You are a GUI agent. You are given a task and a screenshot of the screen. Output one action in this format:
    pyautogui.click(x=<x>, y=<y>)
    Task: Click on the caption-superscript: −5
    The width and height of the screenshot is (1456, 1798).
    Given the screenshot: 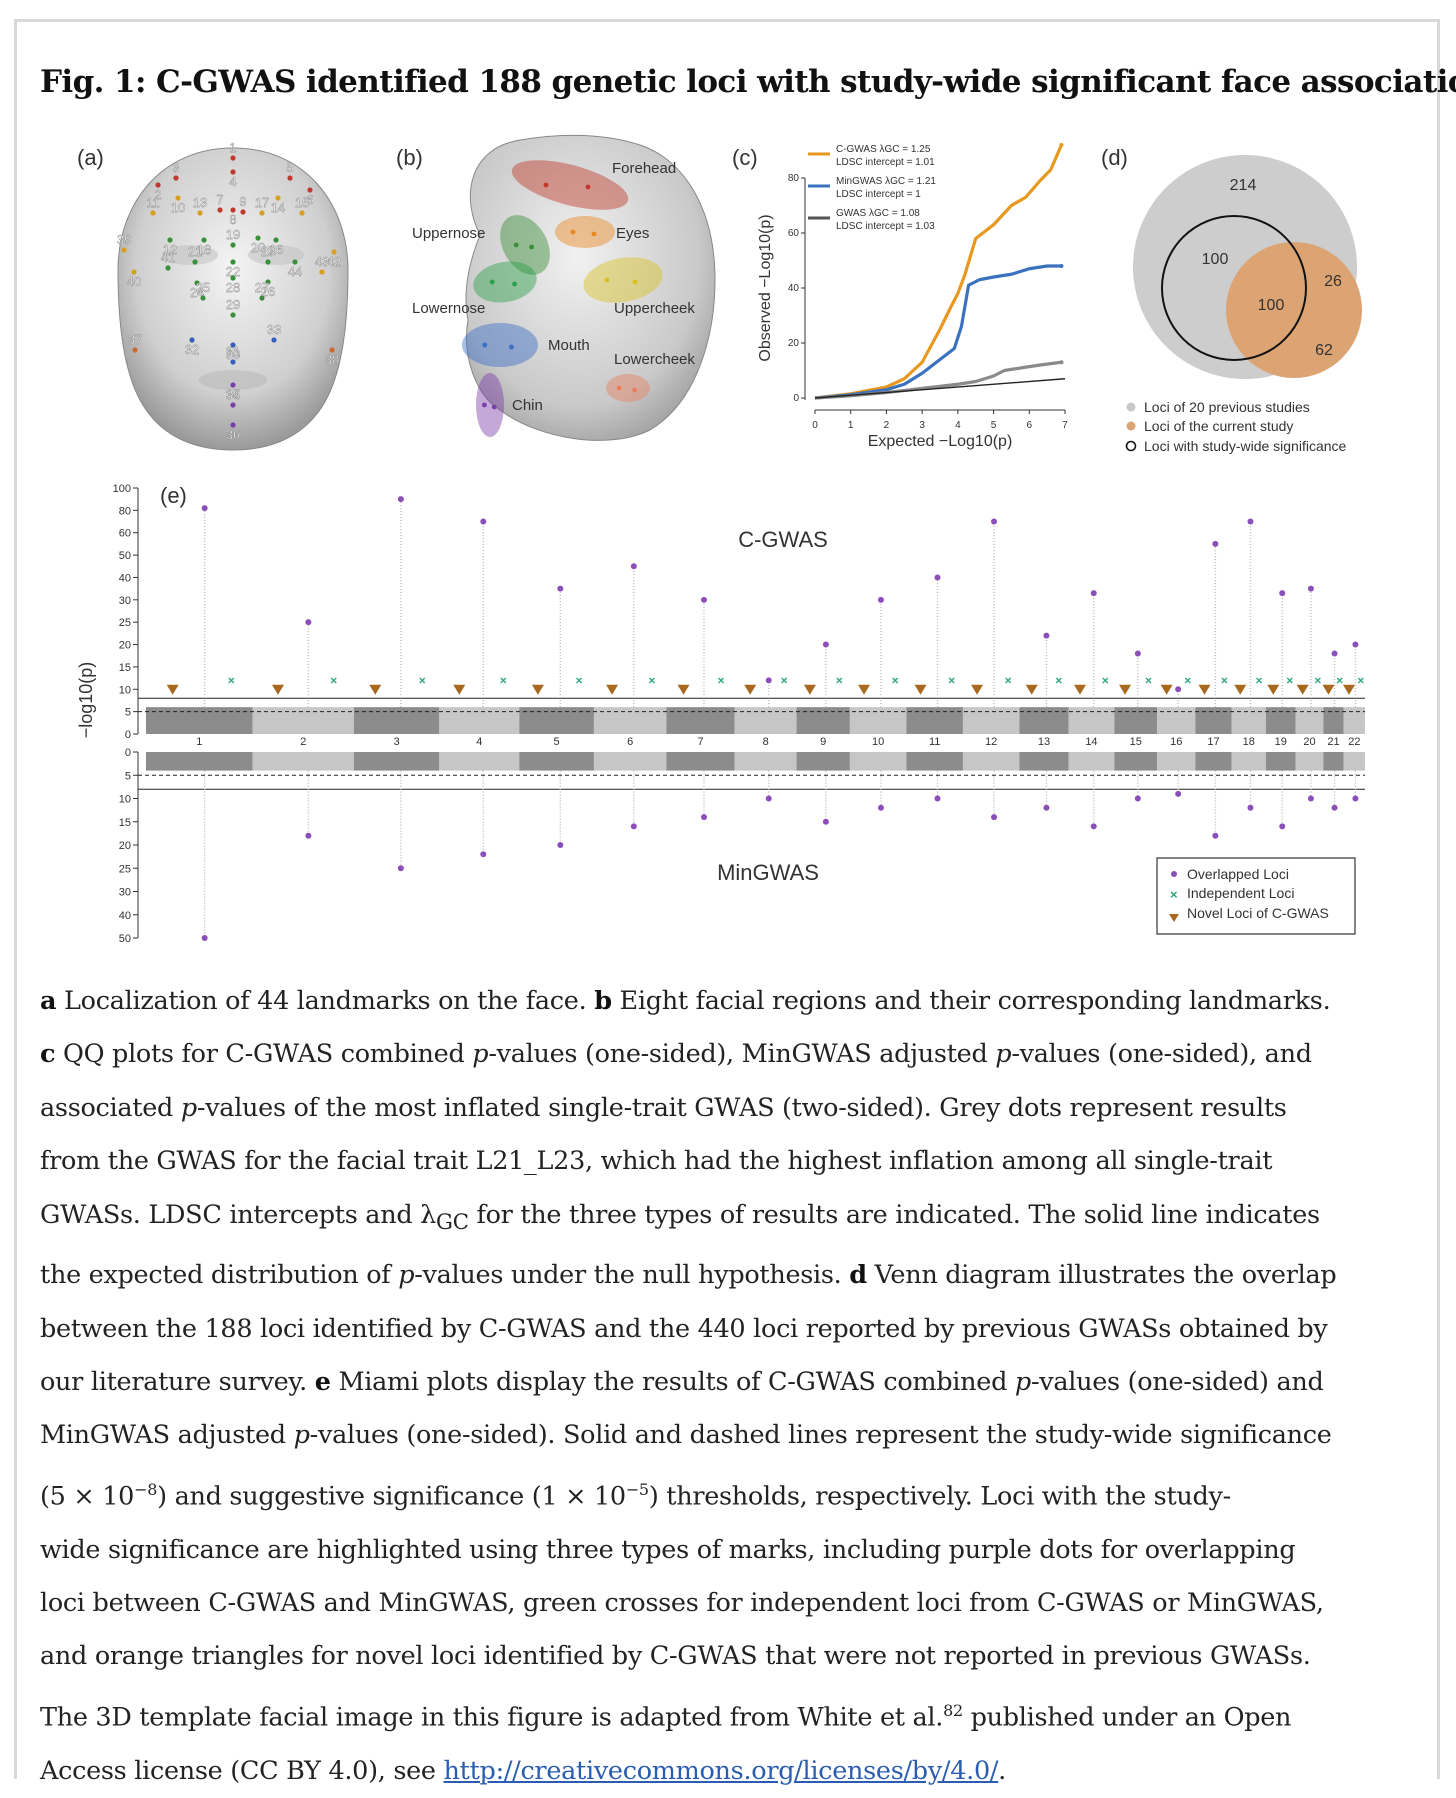 What is the action you would take?
    pyautogui.click(x=637, y=1489)
    